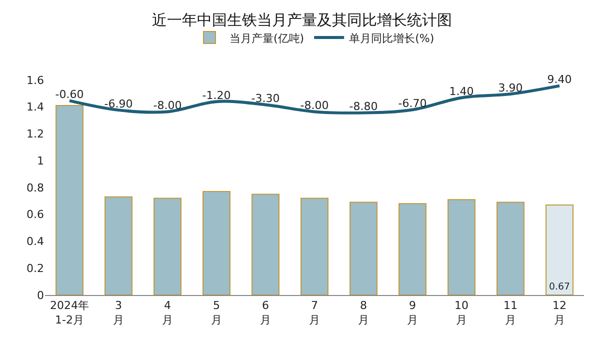 The height and width of the screenshot is (357, 604). I want to click on data-label: -1.20, so click(216, 95).